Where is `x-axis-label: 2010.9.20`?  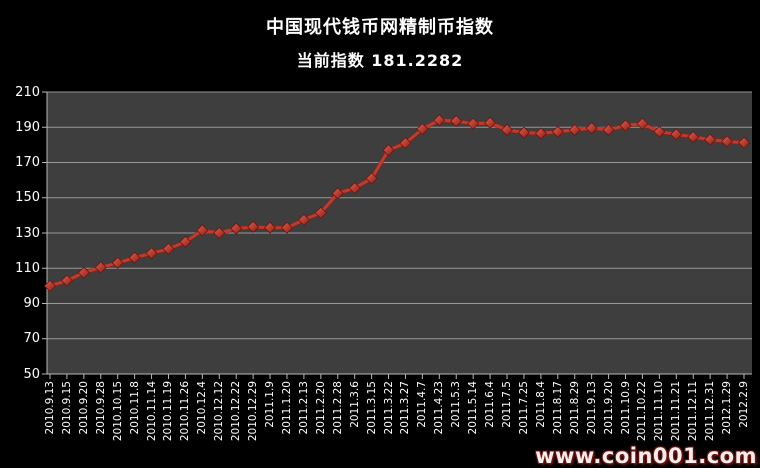 x-axis-label: 2010.9.20 is located at coordinates (83, 408).